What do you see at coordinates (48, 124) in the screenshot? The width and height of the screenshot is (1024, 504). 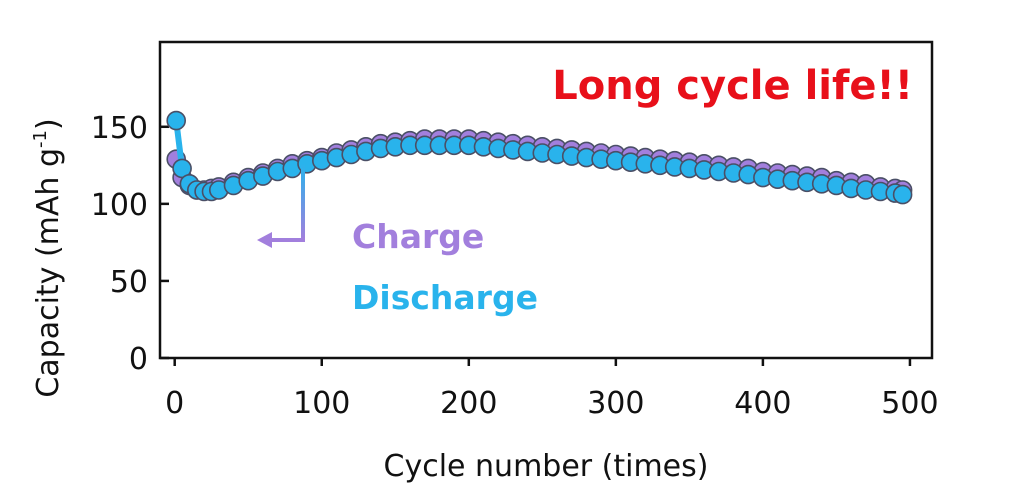 I see `y-axis-title-close: )` at bounding box center [48, 124].